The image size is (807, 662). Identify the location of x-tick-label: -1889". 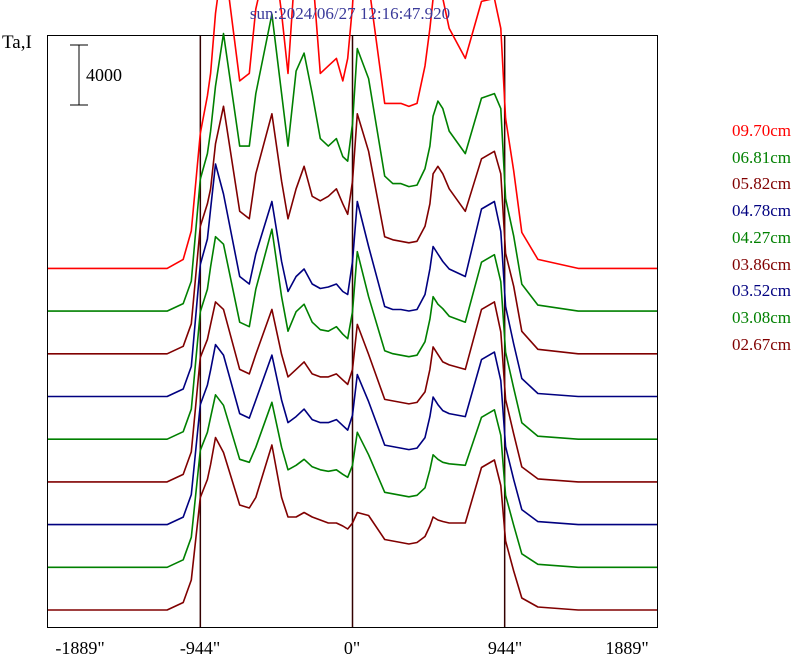
(80, 648).